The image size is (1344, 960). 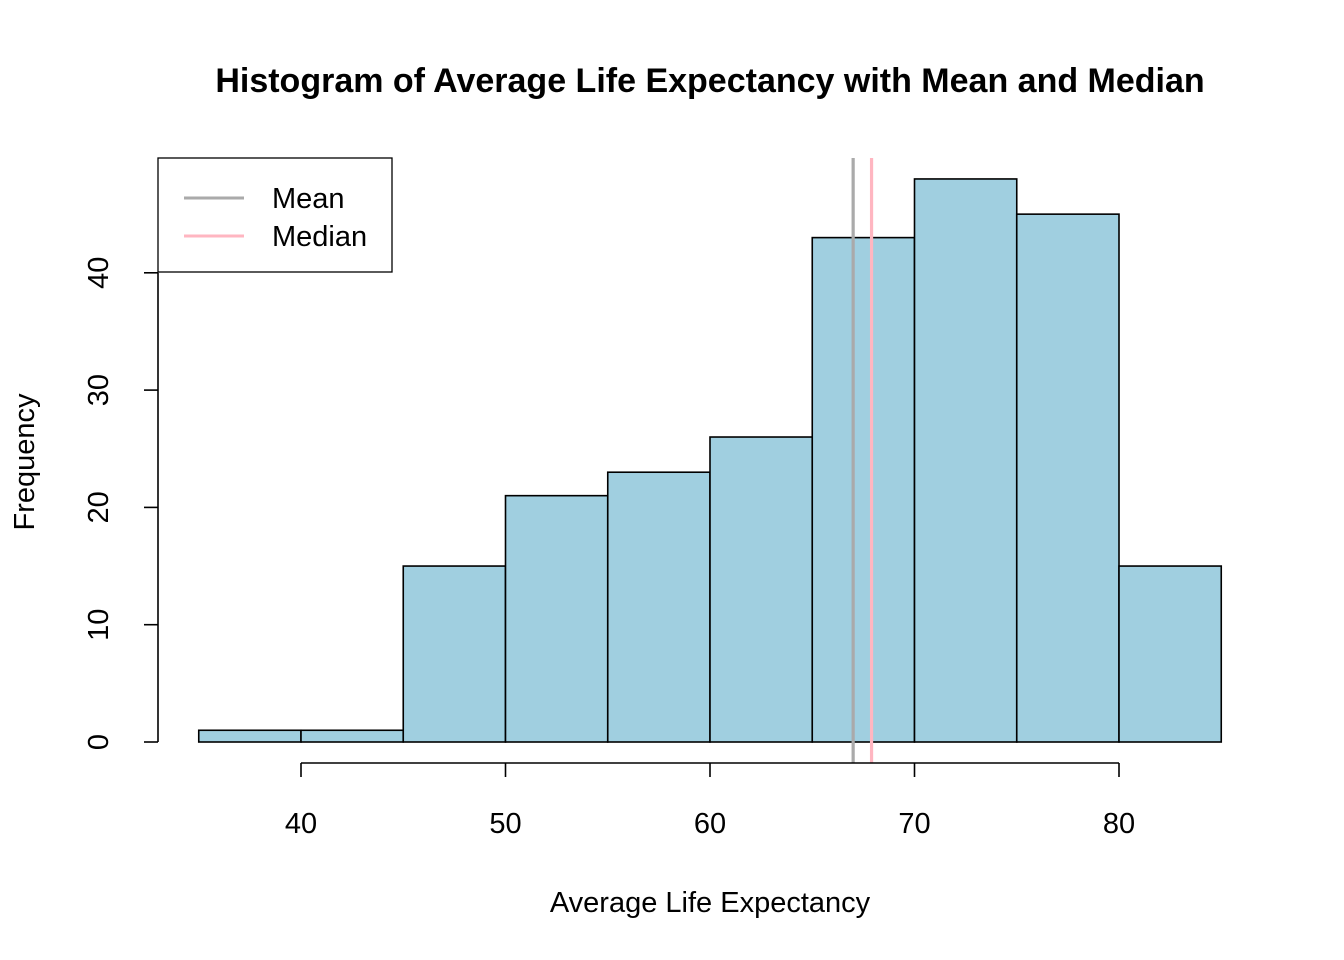 I want to click on x-axis-label: Average Life Expectancy, so click(x=710, y=903).